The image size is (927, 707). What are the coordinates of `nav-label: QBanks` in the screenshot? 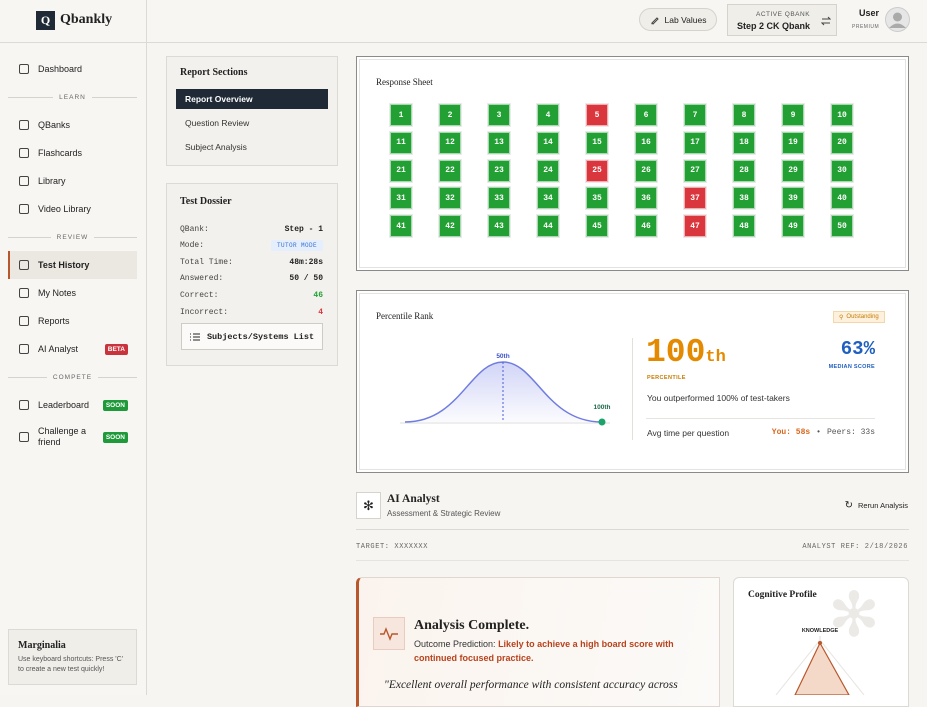 It's located at (54, 125).